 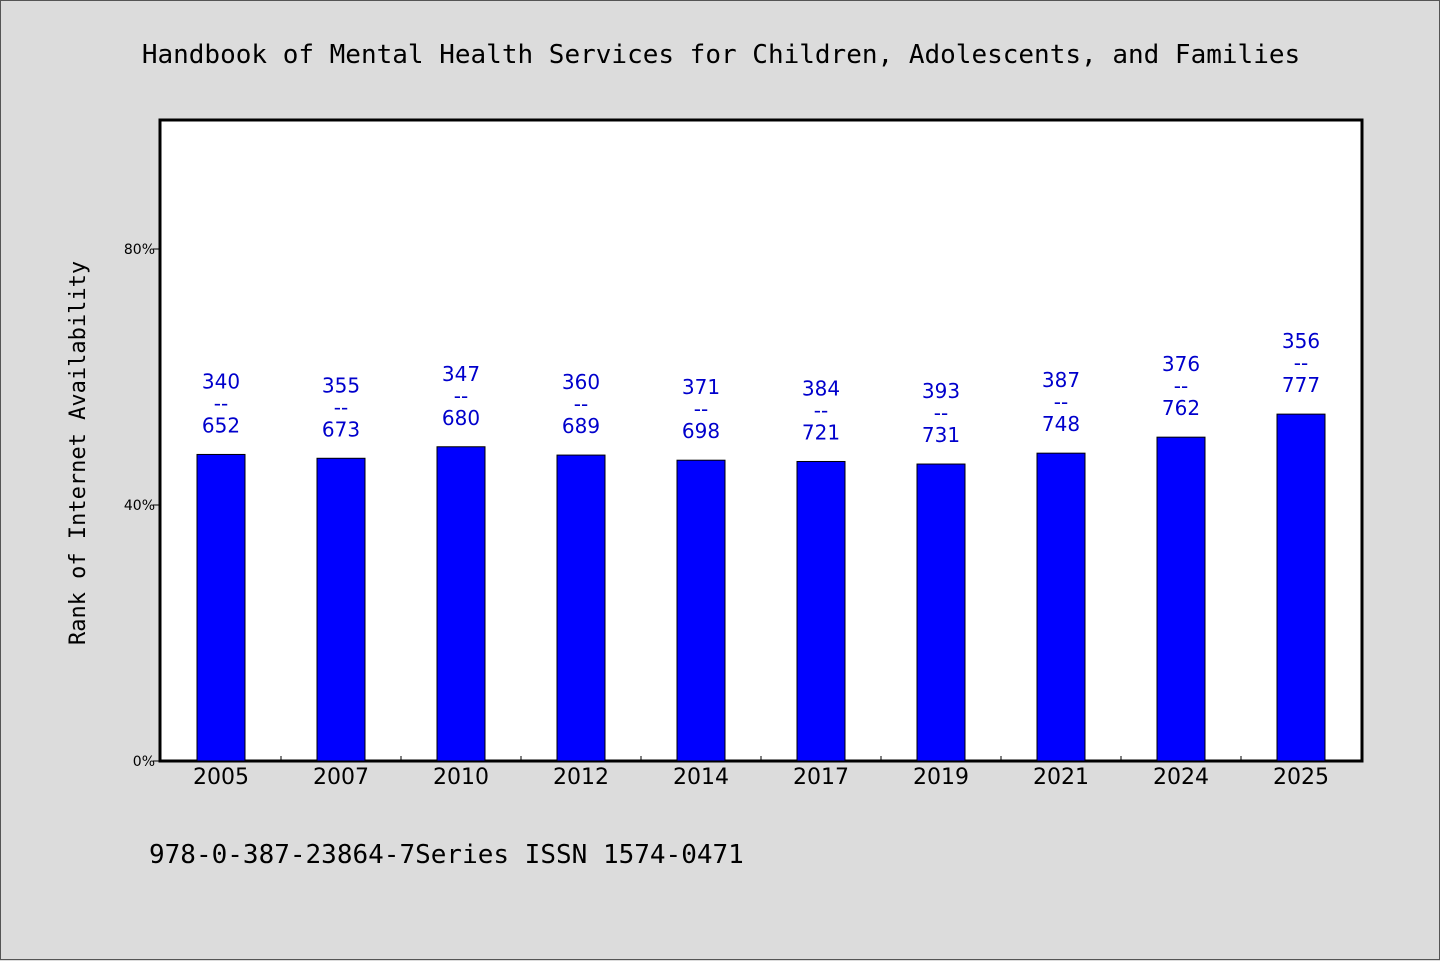 I want to click on data-label: 340, so click(x=221, y=381).